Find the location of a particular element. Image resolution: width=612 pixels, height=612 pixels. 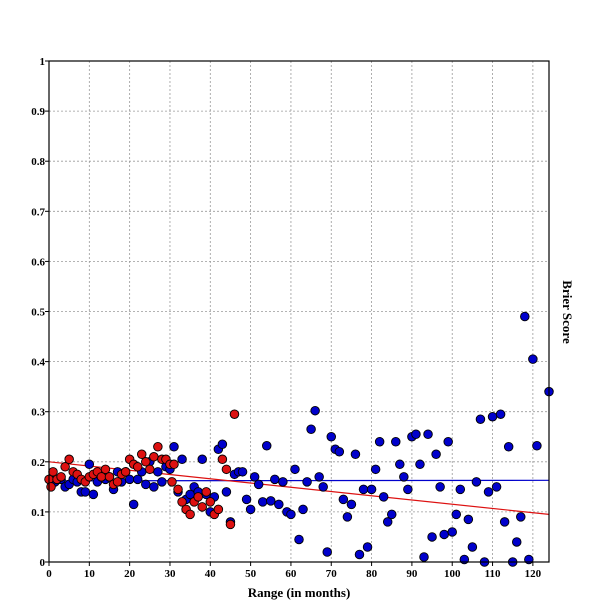

x-tick-label: 40 is located at coordinates (211, 574).